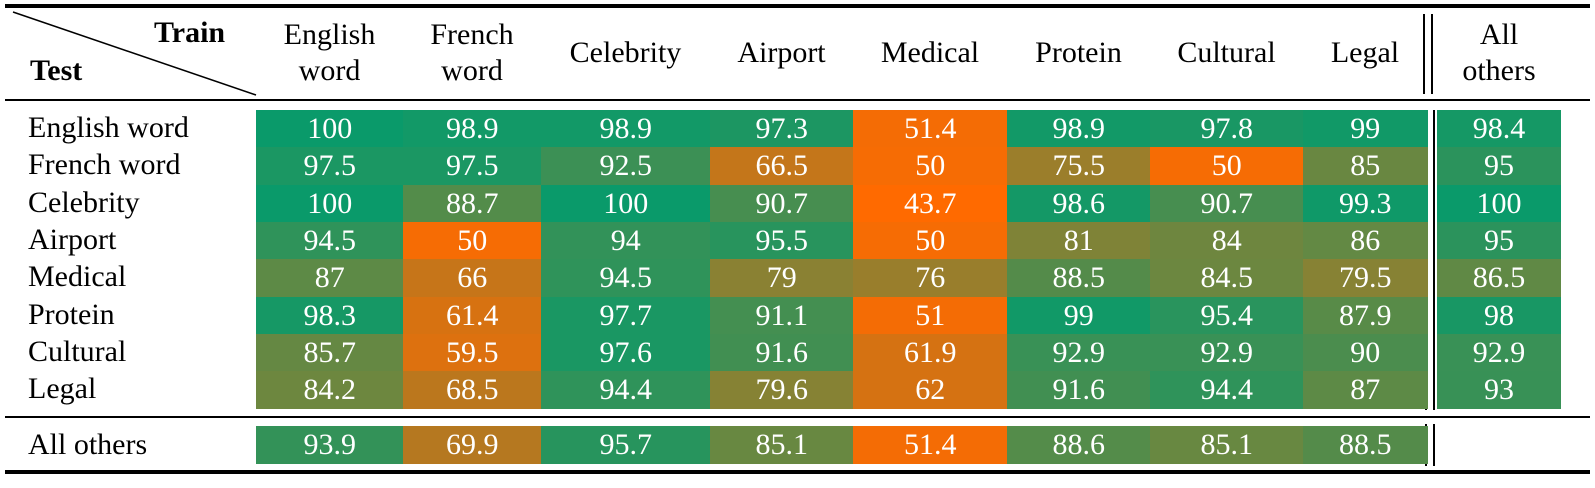 The image size is (1595, 488). I want to click on table-cell: 98.6, so click(1079, 203).